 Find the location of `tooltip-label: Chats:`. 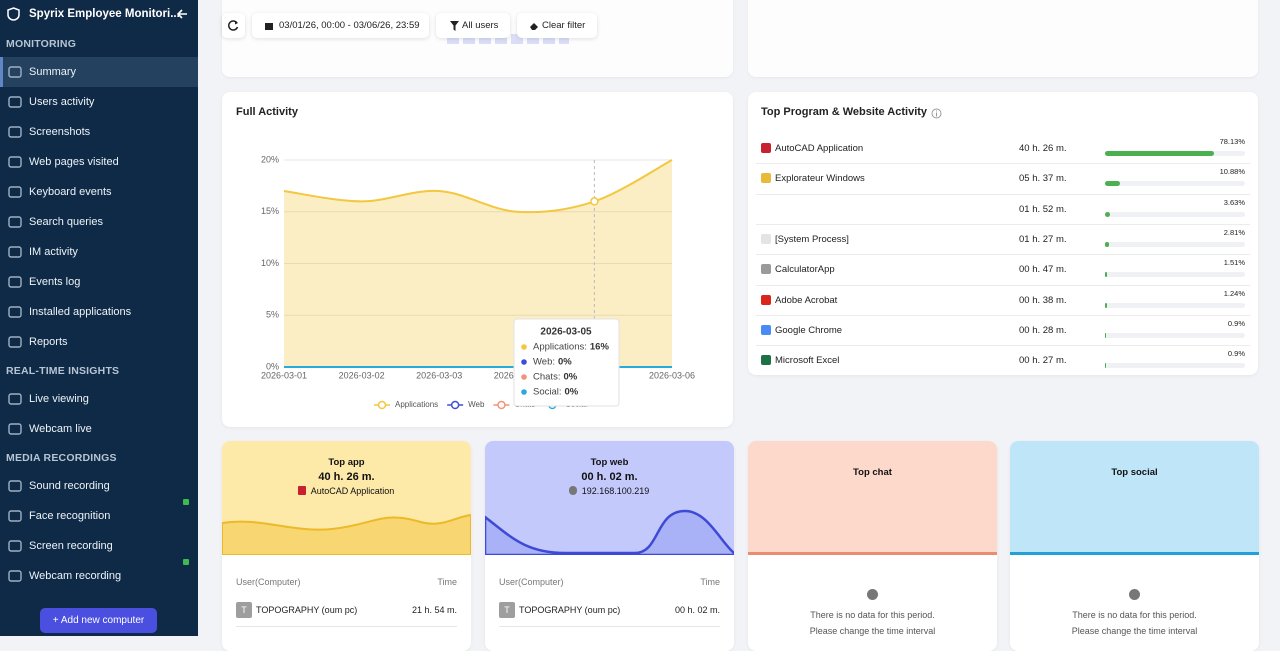

tooltip-label: Chats: is located at coordinates (546, 377).